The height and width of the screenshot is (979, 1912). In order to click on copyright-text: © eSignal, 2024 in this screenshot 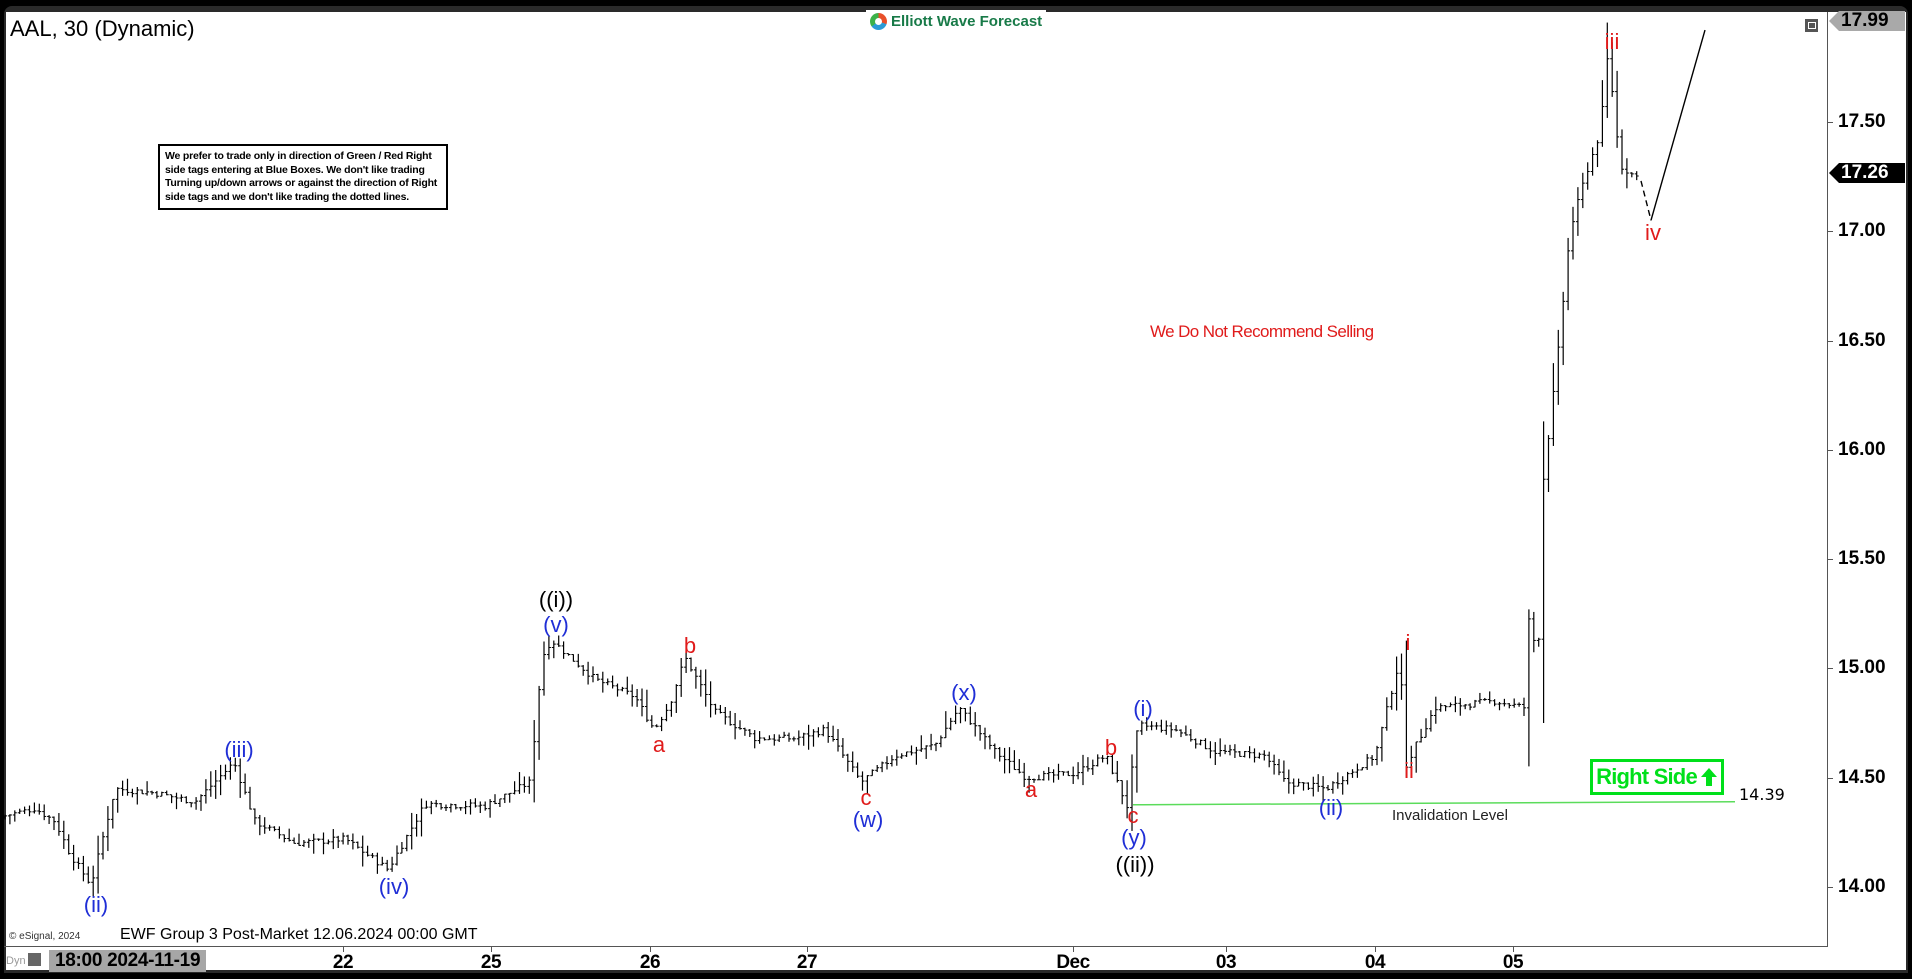, I will do `click(45, 936)`.